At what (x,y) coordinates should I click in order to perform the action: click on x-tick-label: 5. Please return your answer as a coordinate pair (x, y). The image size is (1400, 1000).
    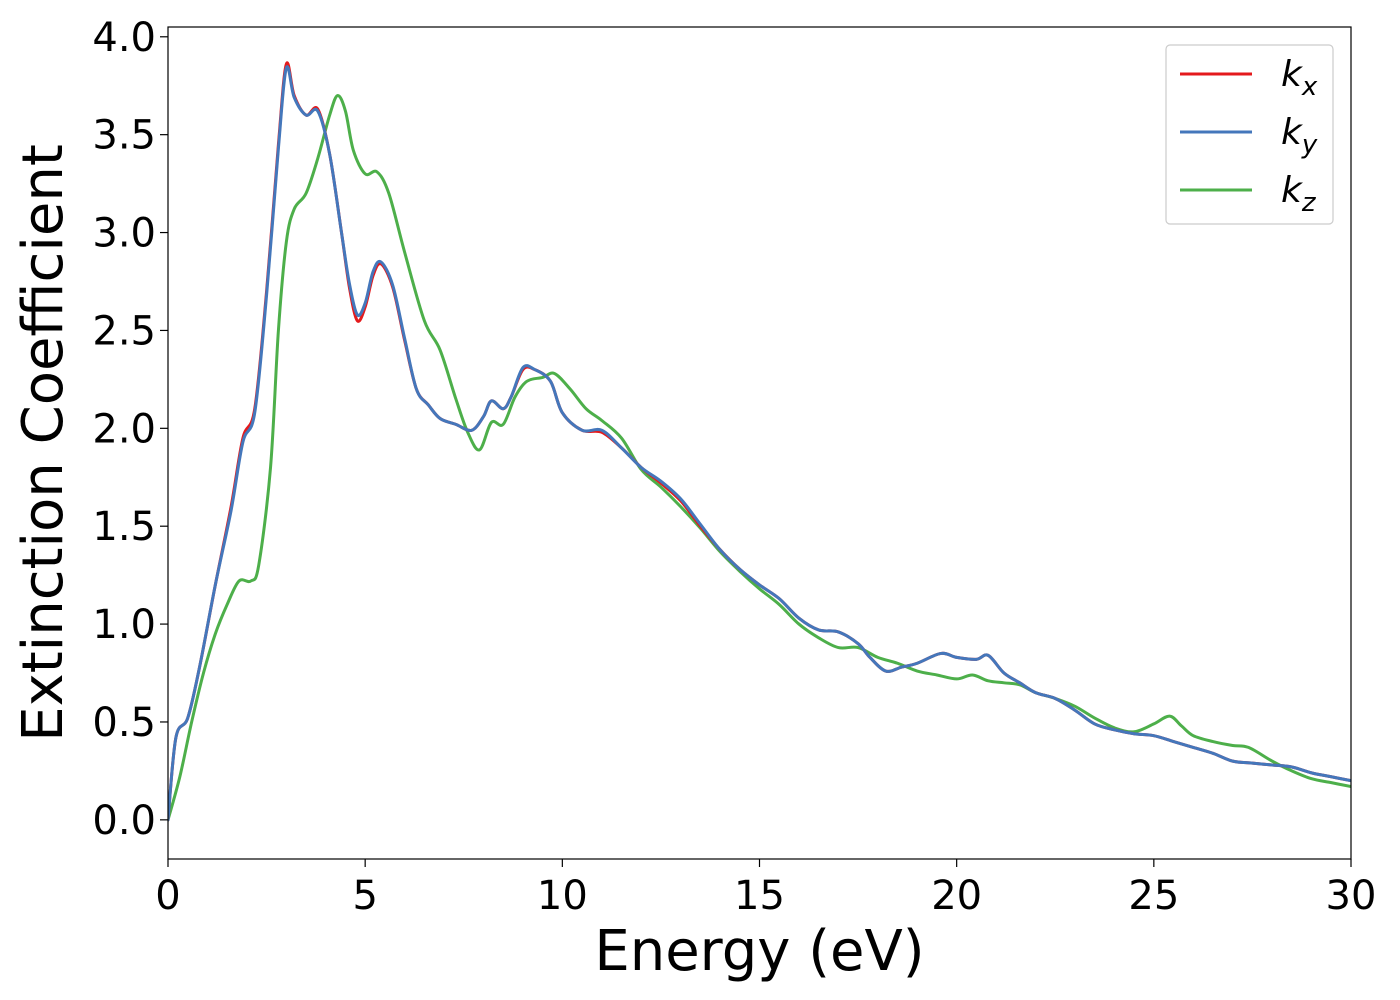
    Looking at the image, I should click on (364, 896).